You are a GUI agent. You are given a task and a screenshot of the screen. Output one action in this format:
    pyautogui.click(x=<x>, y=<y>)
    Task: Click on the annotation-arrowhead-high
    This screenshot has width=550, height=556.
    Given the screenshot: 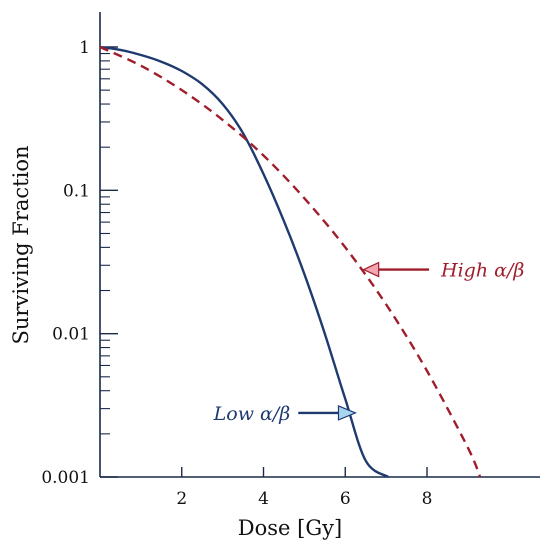 What is the action you would take?
    pyautogui.click(x=371, y=270)
    